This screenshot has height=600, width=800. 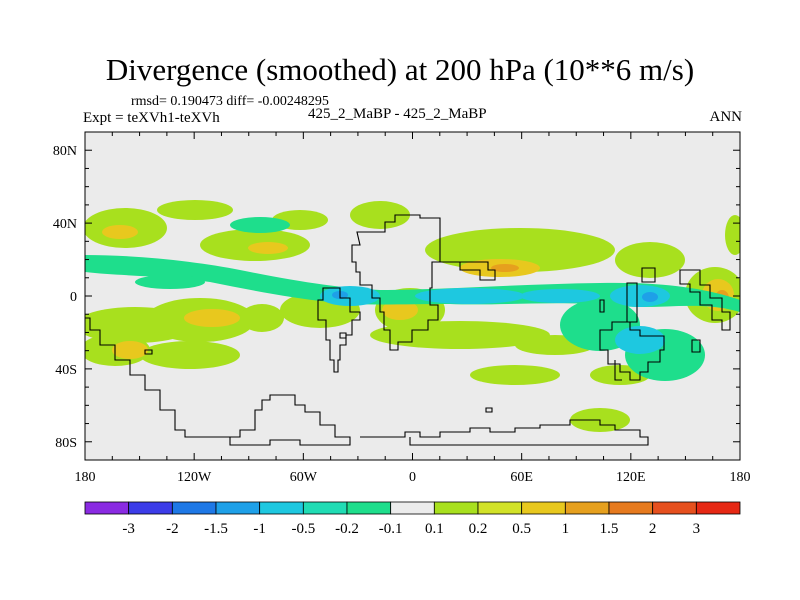 I want to click on y-tick-label: 40S, so click(x=66, y=370).